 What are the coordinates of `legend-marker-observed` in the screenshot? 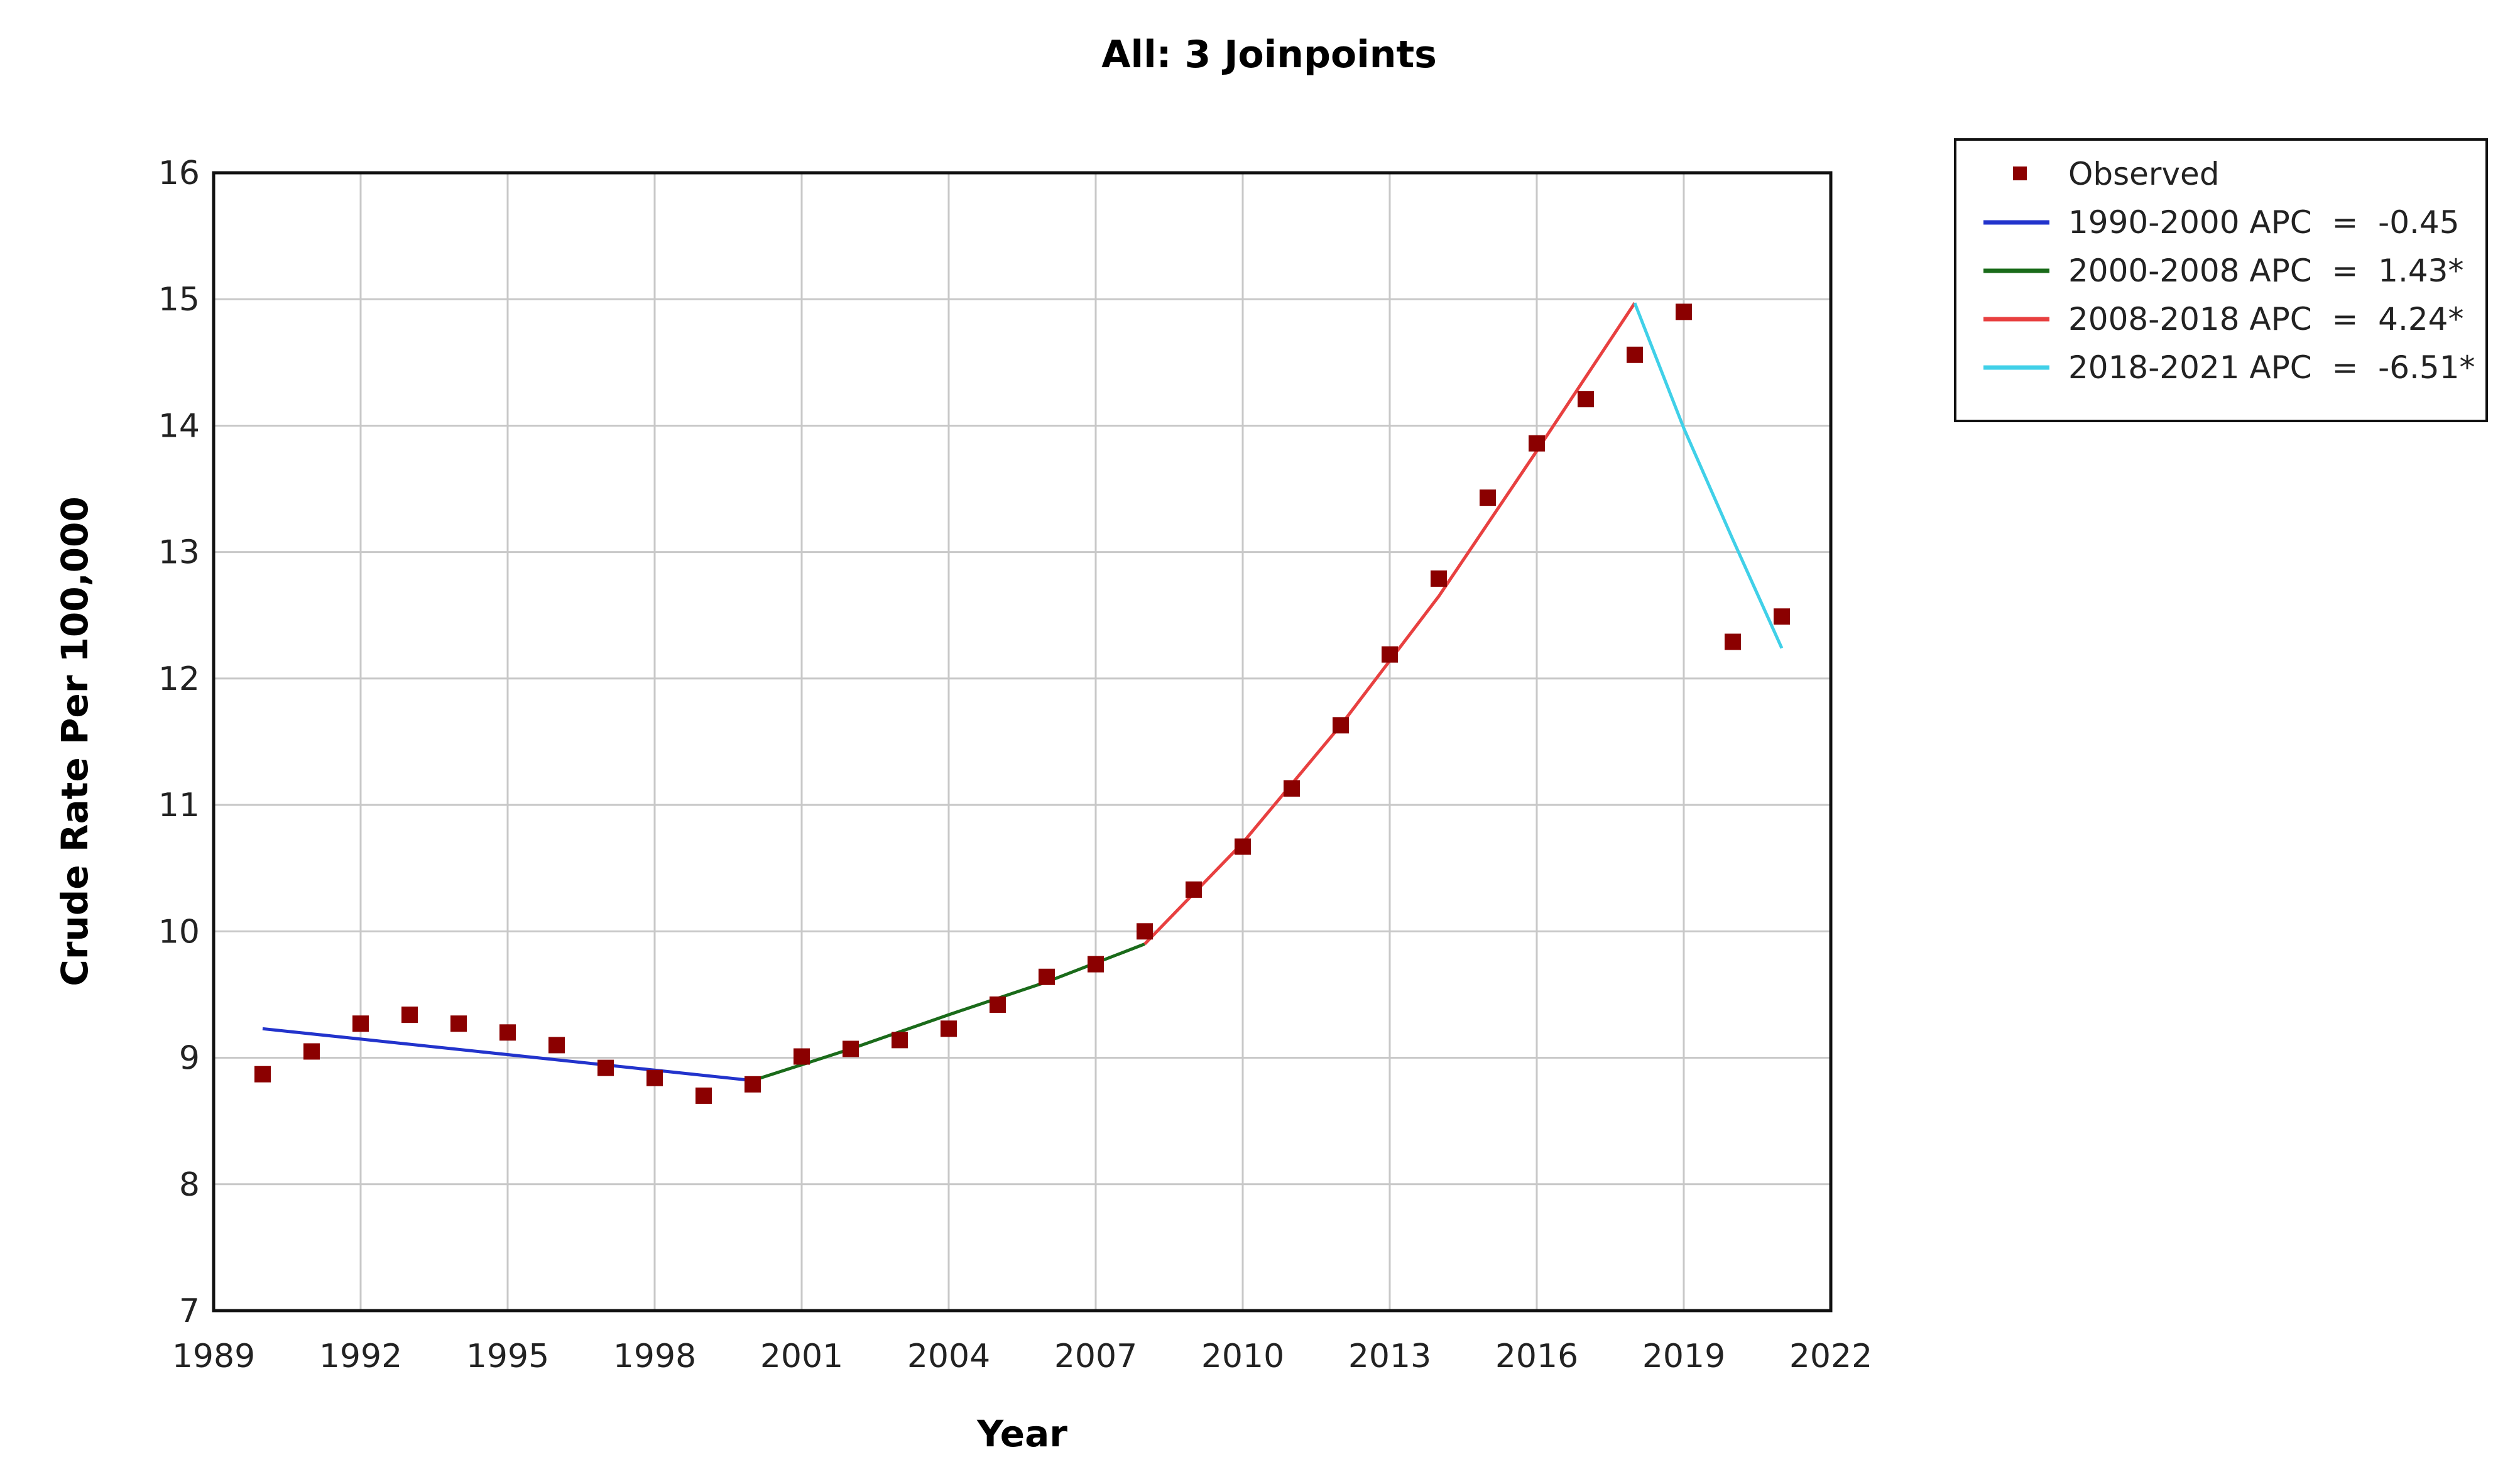 It's located at (2020, 173).